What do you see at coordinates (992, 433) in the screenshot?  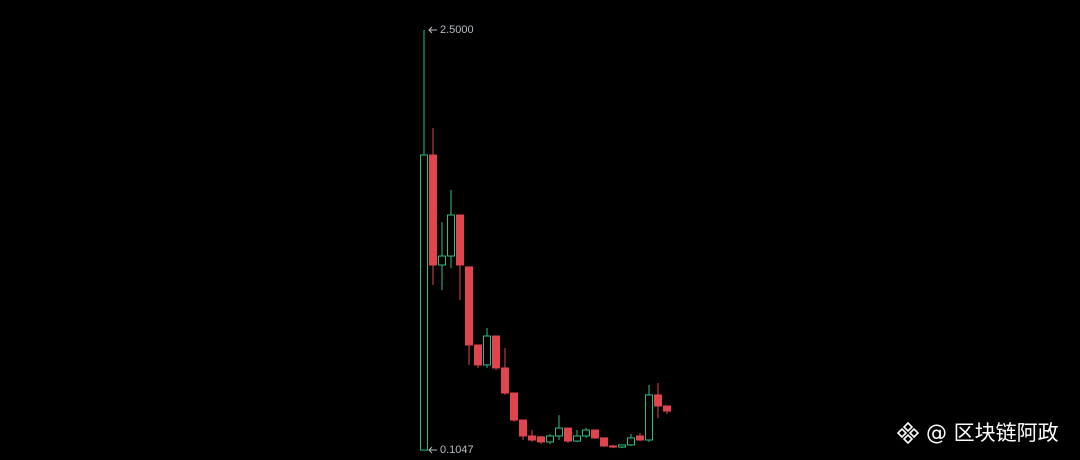 I see `watermark: @ 区块链阿政` at bounding box center [992, 433].